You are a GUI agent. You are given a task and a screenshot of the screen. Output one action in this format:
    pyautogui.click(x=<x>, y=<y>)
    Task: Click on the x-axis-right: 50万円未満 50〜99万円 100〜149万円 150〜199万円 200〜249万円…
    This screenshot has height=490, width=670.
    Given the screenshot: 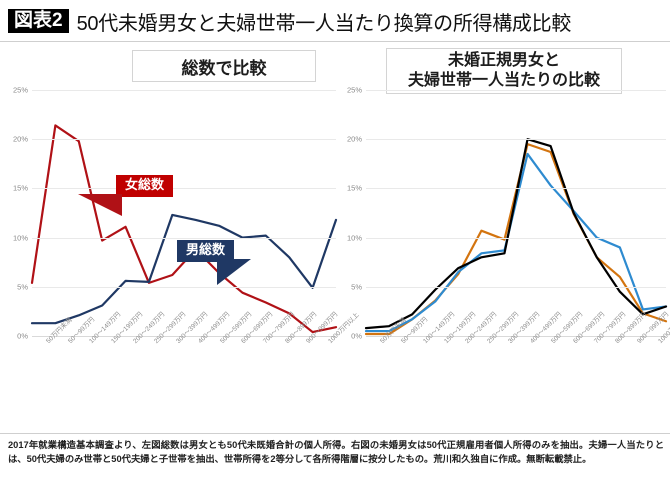 What is the action you would take?
    pyautogui.click(x=518, y=345)
    